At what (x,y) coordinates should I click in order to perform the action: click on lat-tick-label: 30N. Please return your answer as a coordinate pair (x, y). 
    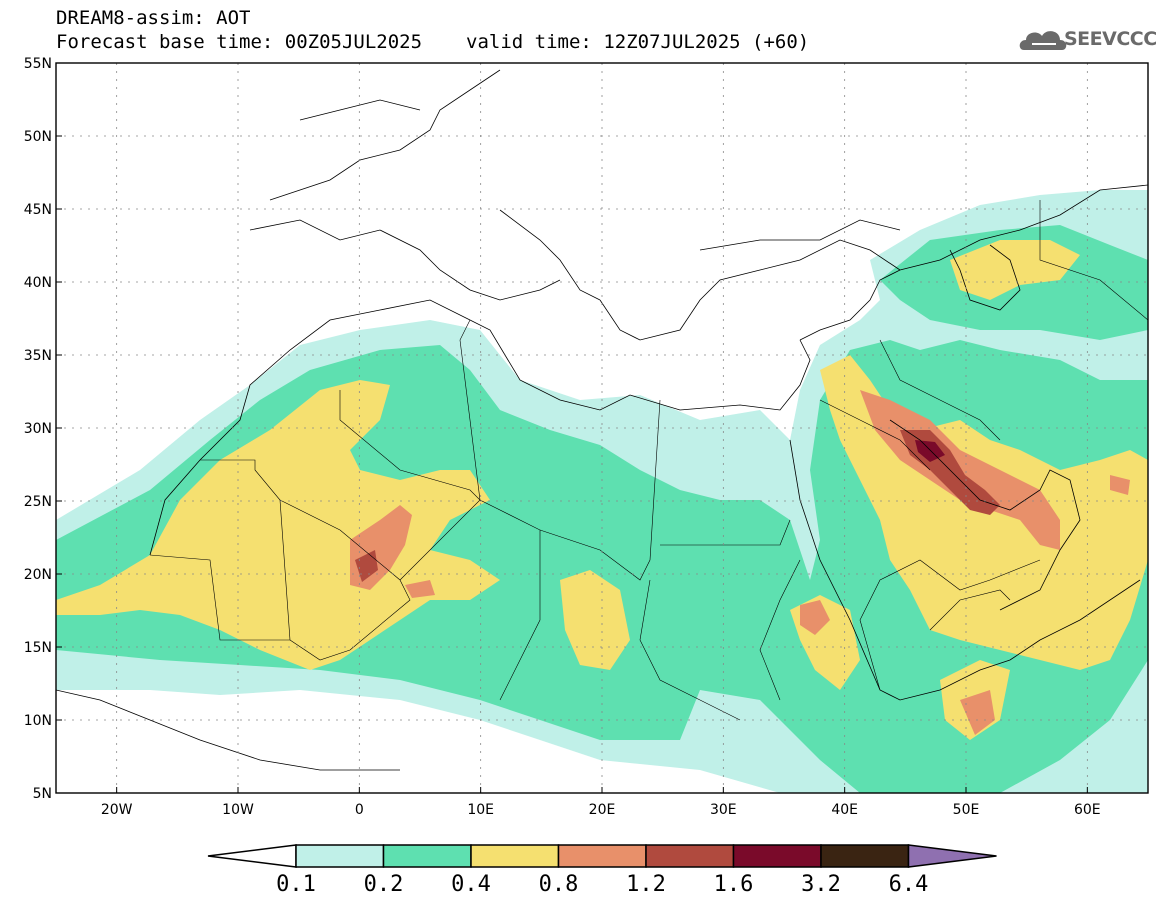
    Looking at the image, I should click on (38, 429).